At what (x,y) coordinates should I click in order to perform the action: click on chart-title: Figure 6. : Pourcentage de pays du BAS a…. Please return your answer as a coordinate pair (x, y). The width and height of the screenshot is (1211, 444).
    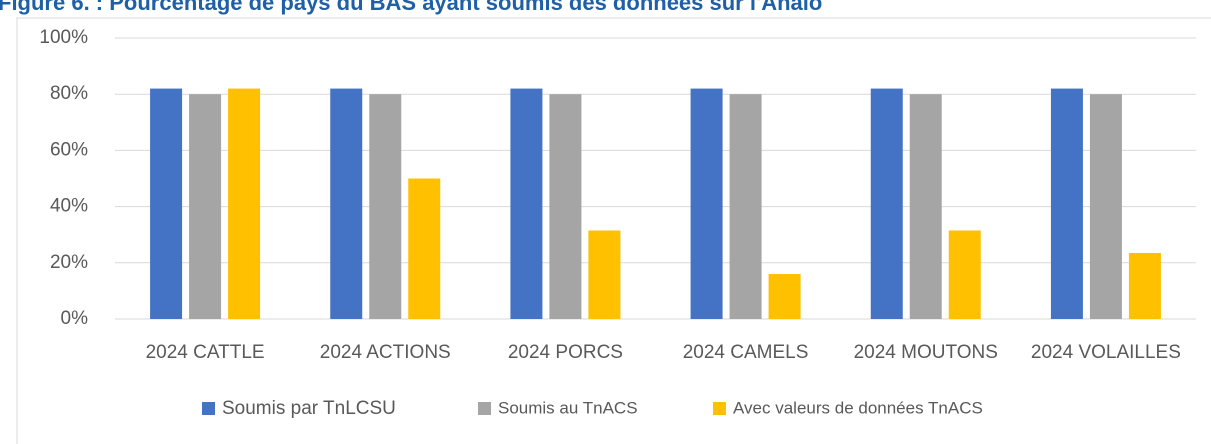
    Looking at the image, I should click on (411, 7).